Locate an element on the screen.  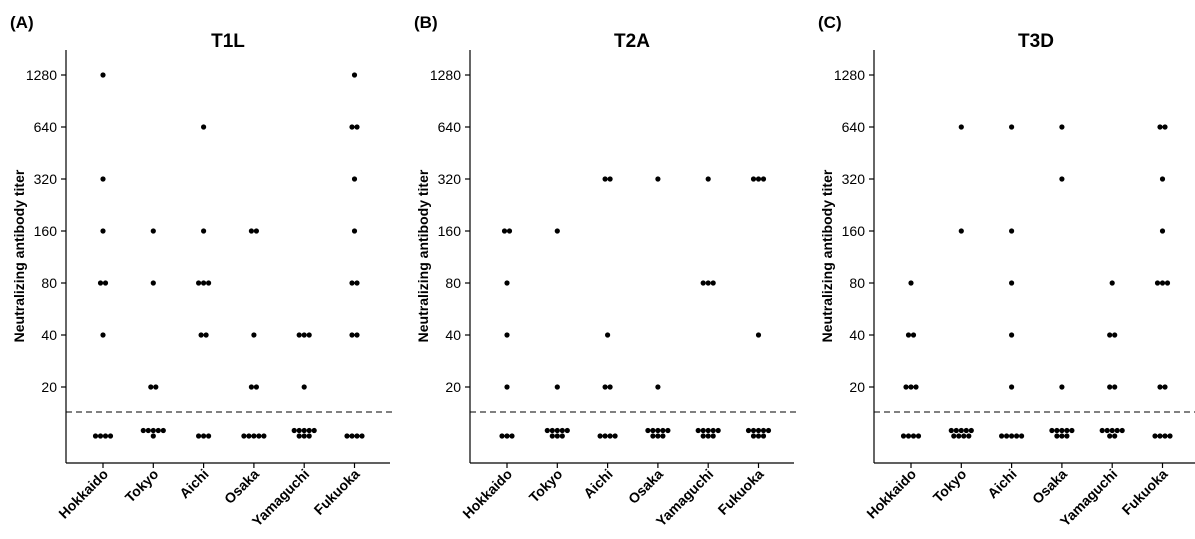
y-tick-label: 80 is located at coordinates (49, 283).